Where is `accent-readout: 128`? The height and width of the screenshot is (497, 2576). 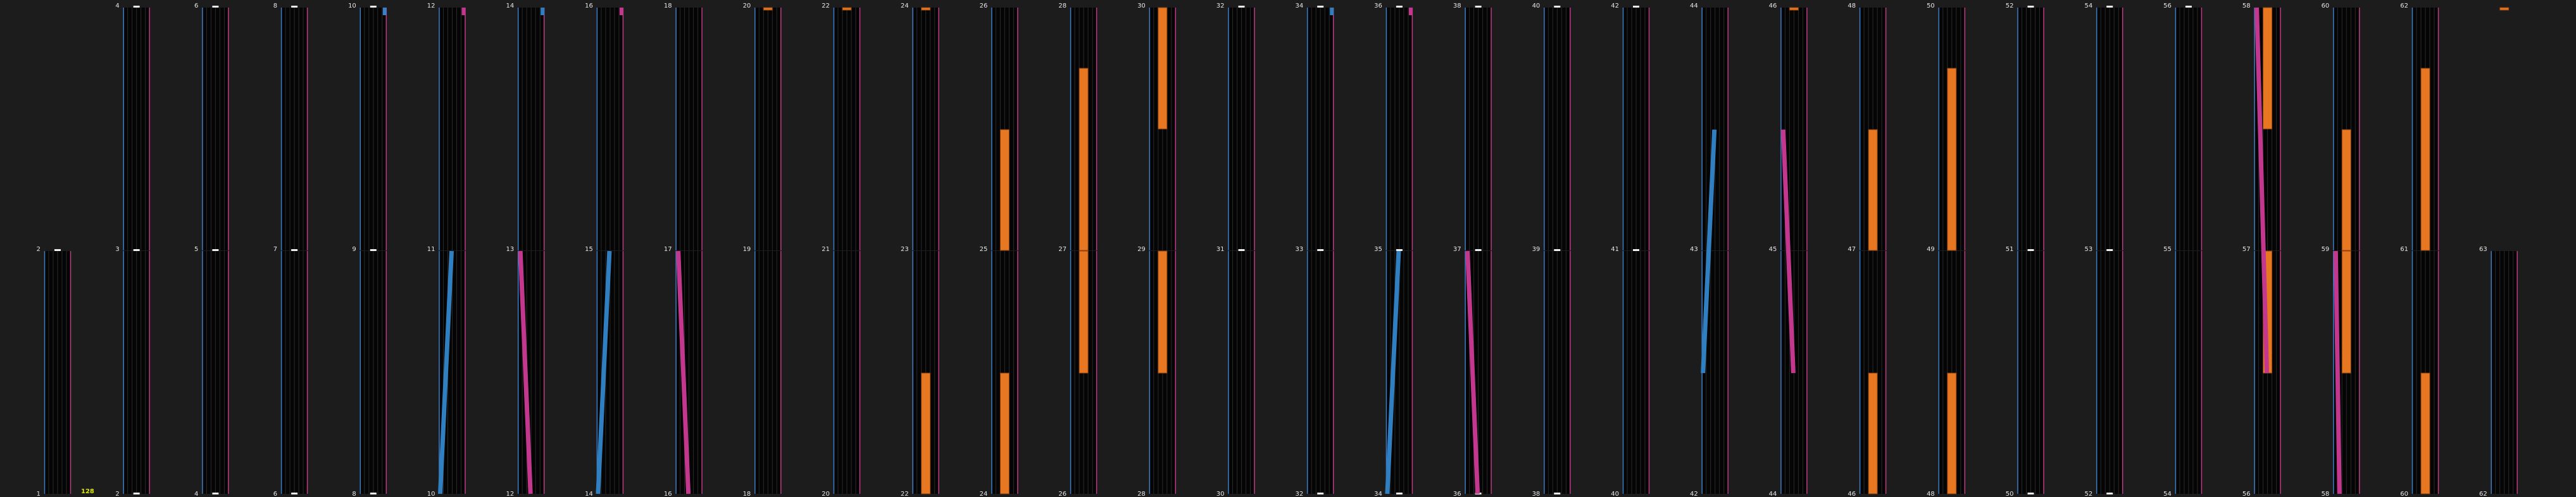
accent-readout: 128 is located at coordinates (87, 491).